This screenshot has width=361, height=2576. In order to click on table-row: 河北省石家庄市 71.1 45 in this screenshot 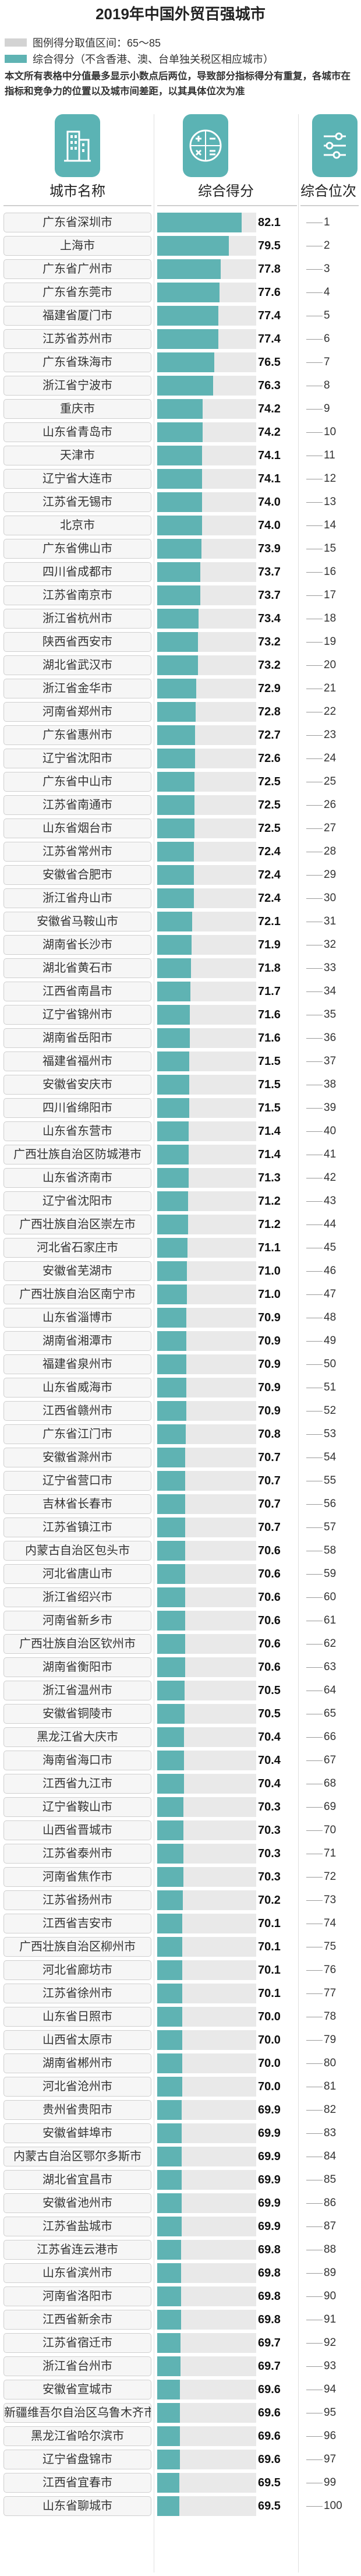, I will do `click(180, 1247)`.